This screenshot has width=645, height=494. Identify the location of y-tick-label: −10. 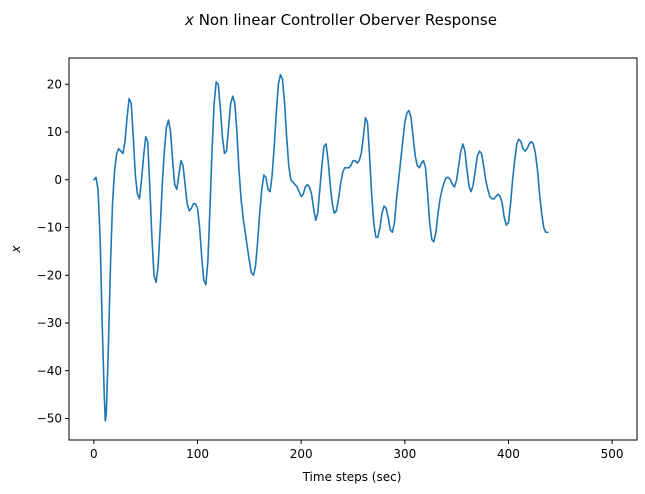
(49, 228).